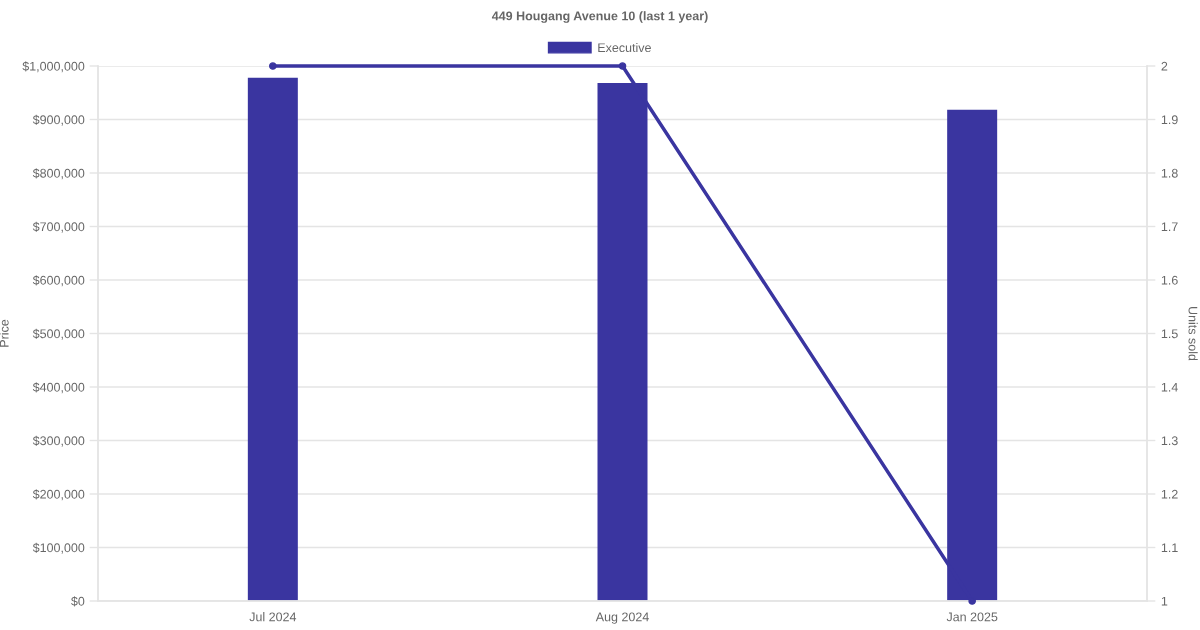  What do you see at coordinates (1169, 227) in the screenshot?
I see `y2-tick-label: 1.7` at bounding box center [1169, 227].